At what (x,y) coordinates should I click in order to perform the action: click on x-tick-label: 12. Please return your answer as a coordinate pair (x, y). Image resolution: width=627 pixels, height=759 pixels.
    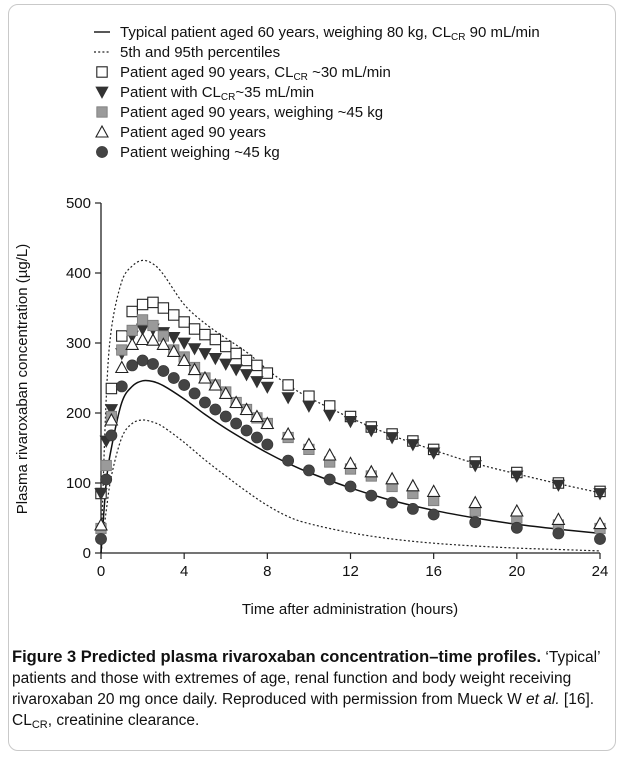
    Looking at the image, I should click on (350, 571).